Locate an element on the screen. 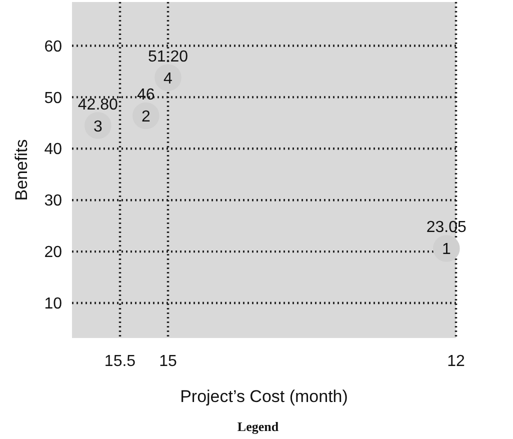  y-tick-label: 20 is located at coordinates (53, 253).